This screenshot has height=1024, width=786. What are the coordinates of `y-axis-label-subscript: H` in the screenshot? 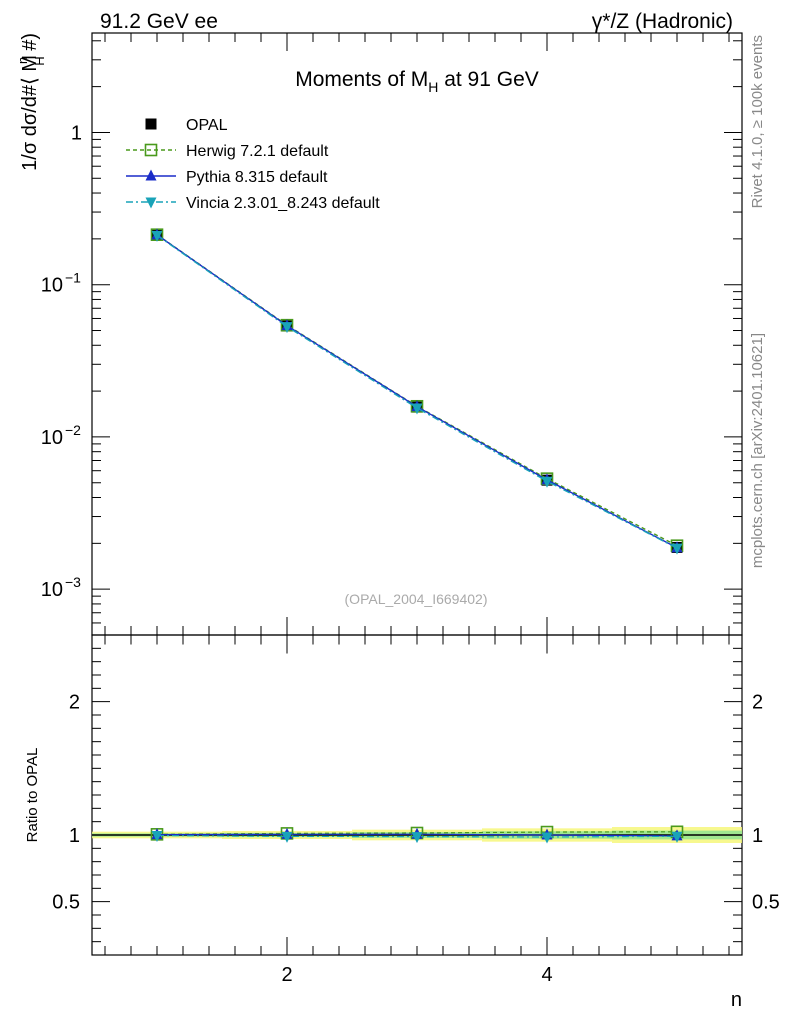 It's located at (39, 60).